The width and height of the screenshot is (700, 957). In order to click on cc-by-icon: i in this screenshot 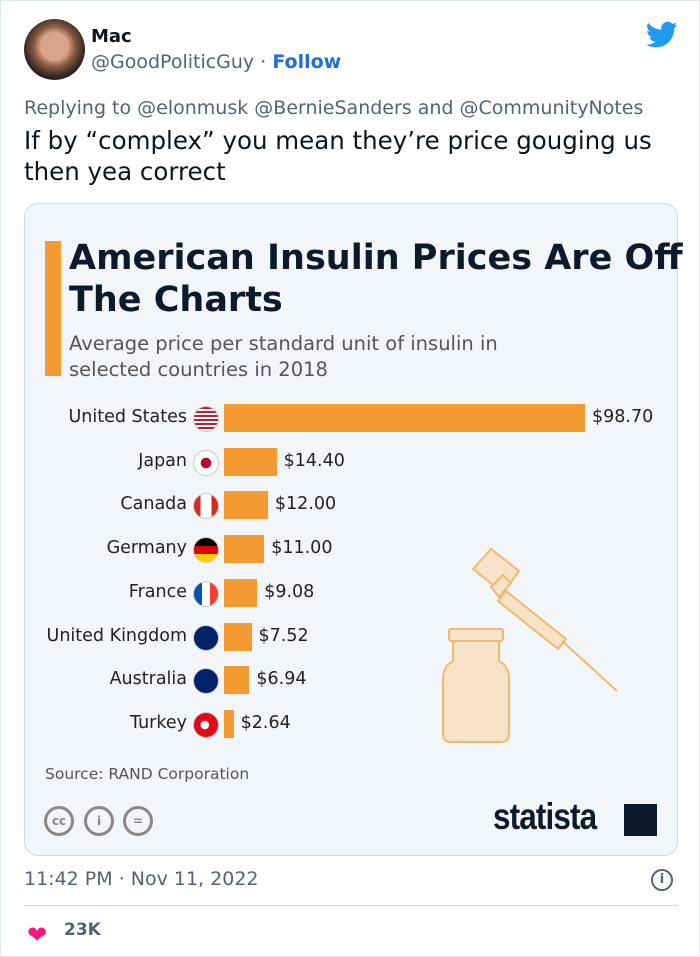, I will do `click(99, 821)`.